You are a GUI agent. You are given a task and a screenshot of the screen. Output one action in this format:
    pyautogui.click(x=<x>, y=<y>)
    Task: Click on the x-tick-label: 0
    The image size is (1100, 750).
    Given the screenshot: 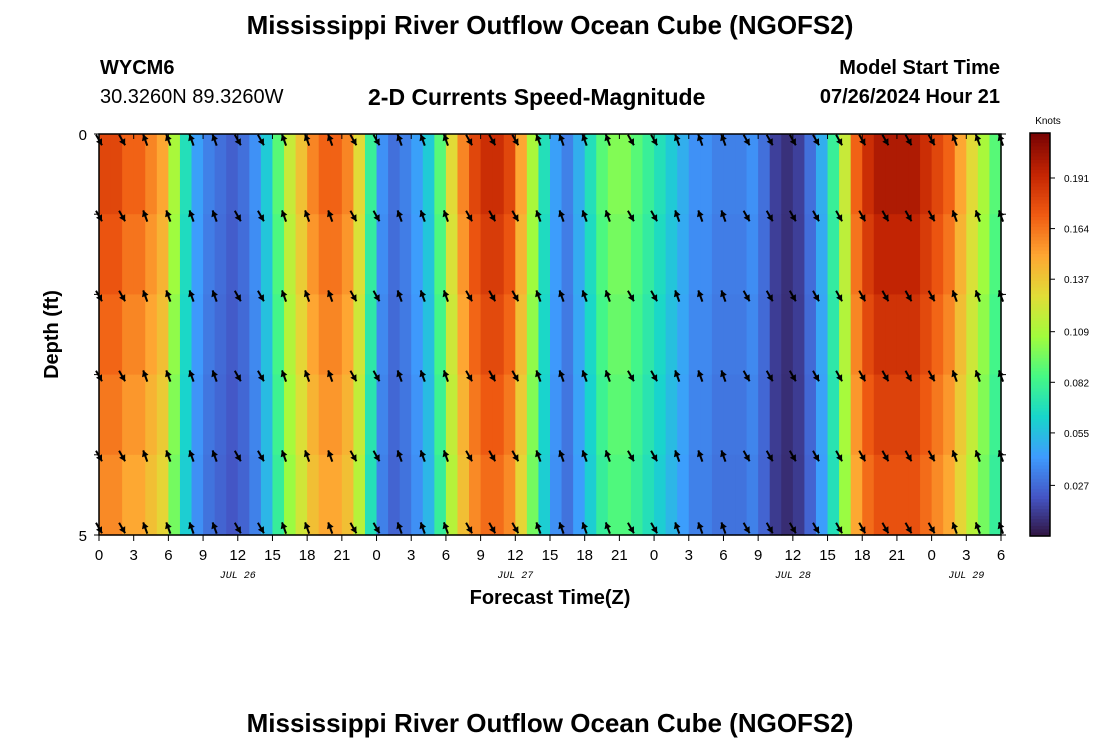 What is the action you would take?
    pyautogui.click(x=376, y=555)
    